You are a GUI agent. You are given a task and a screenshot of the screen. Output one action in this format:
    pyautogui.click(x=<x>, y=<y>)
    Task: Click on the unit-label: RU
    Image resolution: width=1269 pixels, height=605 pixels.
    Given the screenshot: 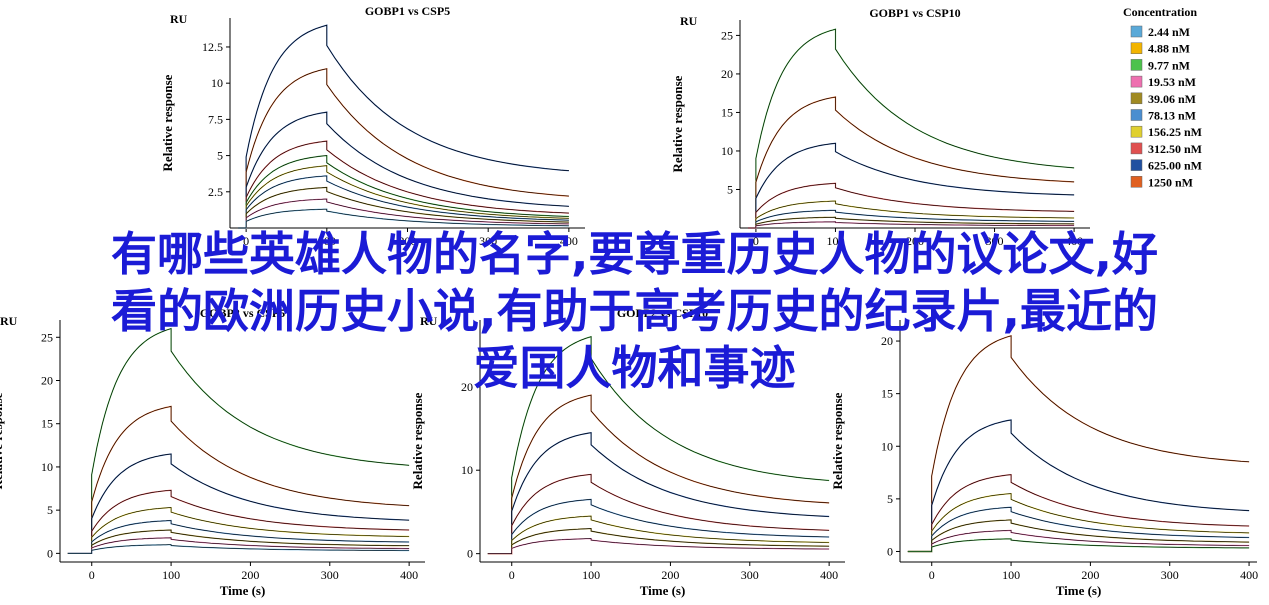 What is the action you would take?
    pyautogui.click(x=429, y=321)
    